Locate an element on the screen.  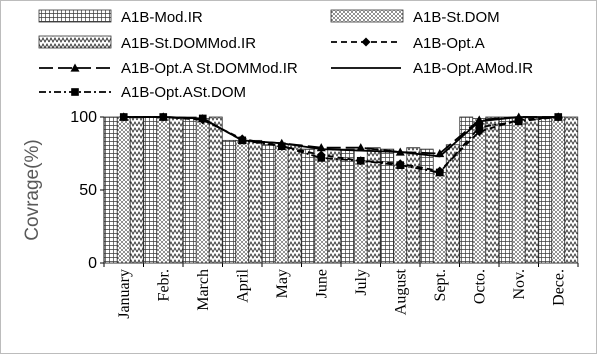
legend-label: A1B-St.DOMMod.IR is located at coordinates (188, 43).